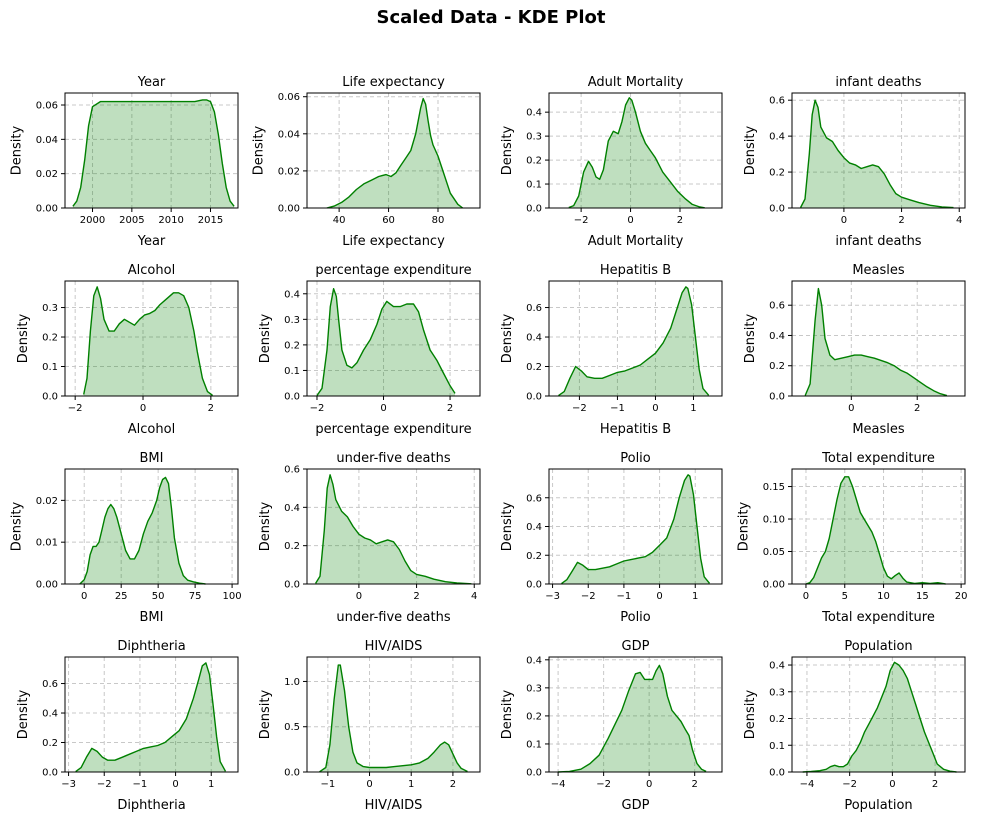 The width and height of the screenshot is (982, 820). What do you see at coordinates (635, 270) in the screenshot?
I see `subplot-title: Hepatitis B` at bounding box center [635, 270].